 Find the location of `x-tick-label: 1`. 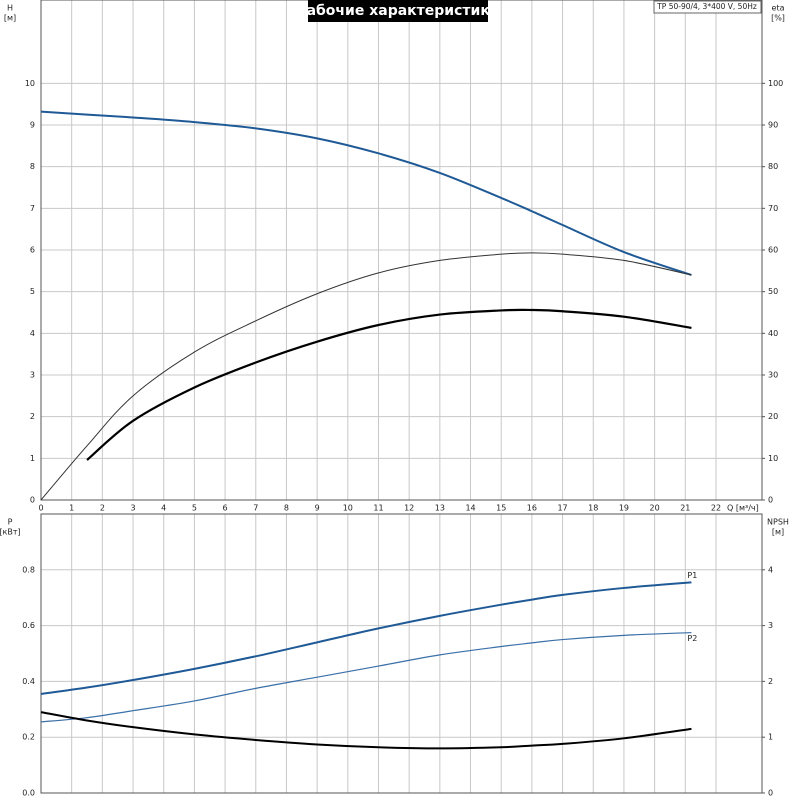

x-tick-label: 1 is located at coordinates (71, 508).